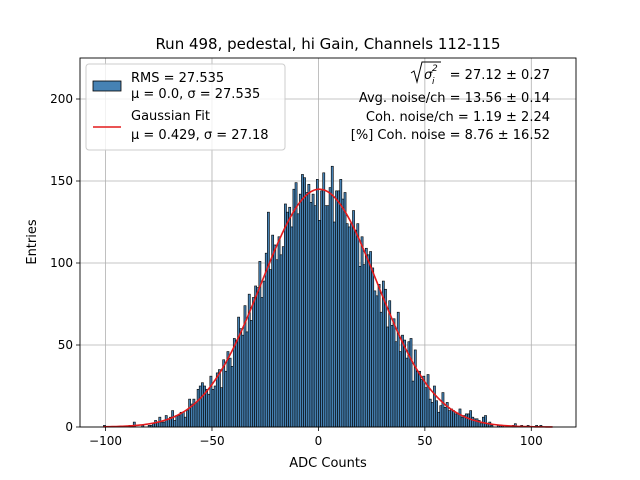 This screenshot has height=480, width=640. Describe the element at coordinates (316, 437) in the screenshot. I see `x-axis-ticks: −100 −50 0 50 100` at that location.